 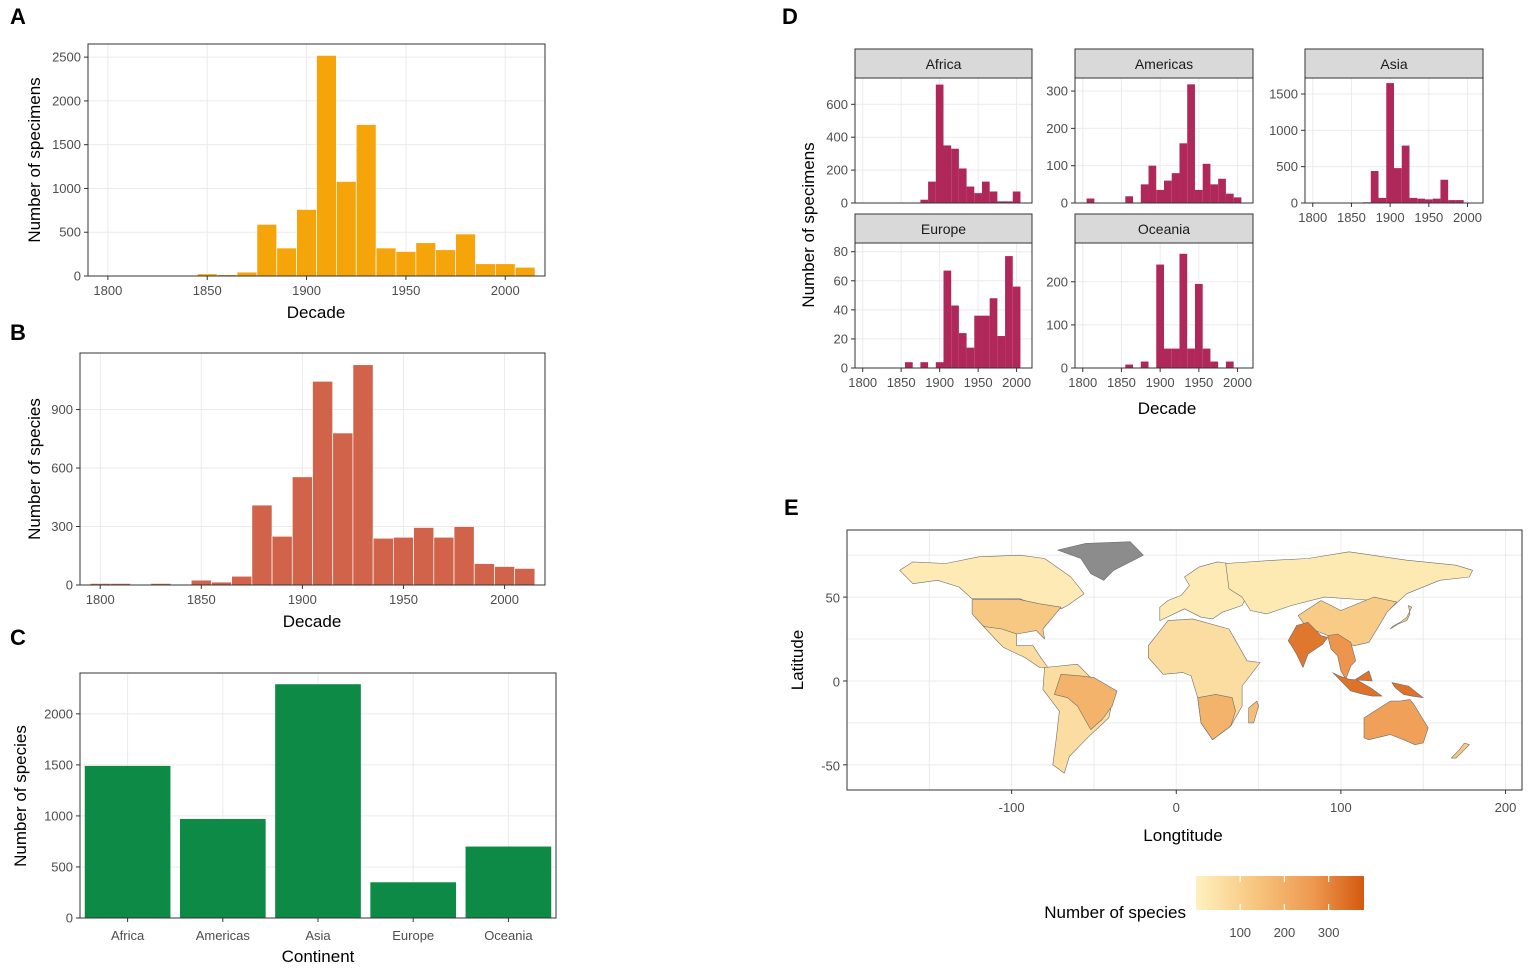 What do you see at coordinates (841, 251) in the screenshot?
I see `y-tick-label: 80` at bounding box center [841, 251].